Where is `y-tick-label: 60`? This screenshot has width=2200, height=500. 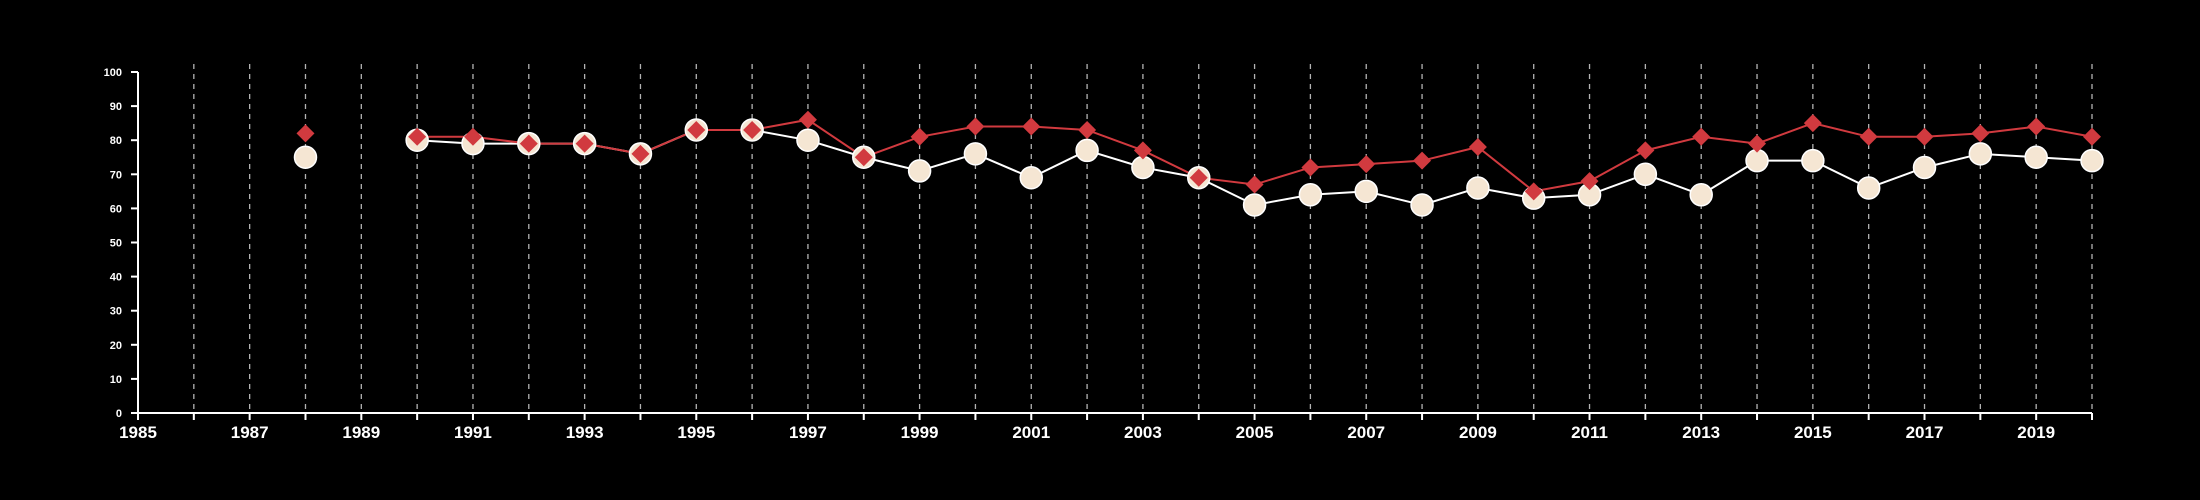
y-tick-label: 60 is located at coordinates (116, 209).